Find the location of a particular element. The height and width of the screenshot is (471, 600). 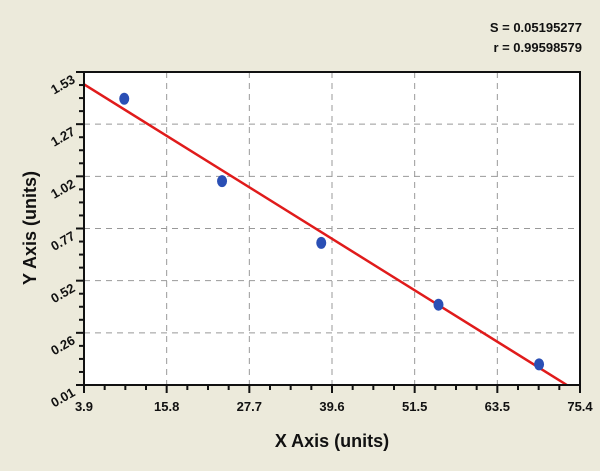

y-tick-label: 1.02 is located at coordinates (62, 189).